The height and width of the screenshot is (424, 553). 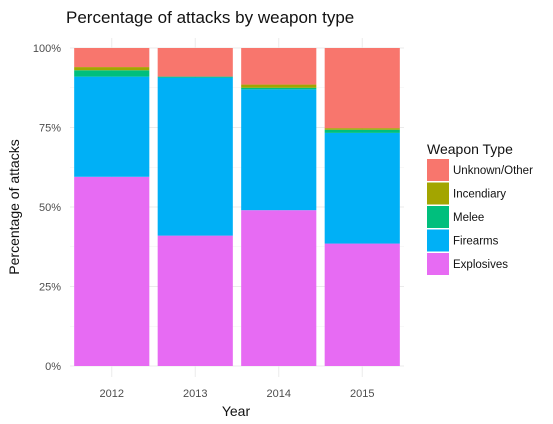 What do you see at coordinates (112, 58) in the screenshot?
I see `bar-segment-unknown-other-2012` at bounding box center [112, 58].